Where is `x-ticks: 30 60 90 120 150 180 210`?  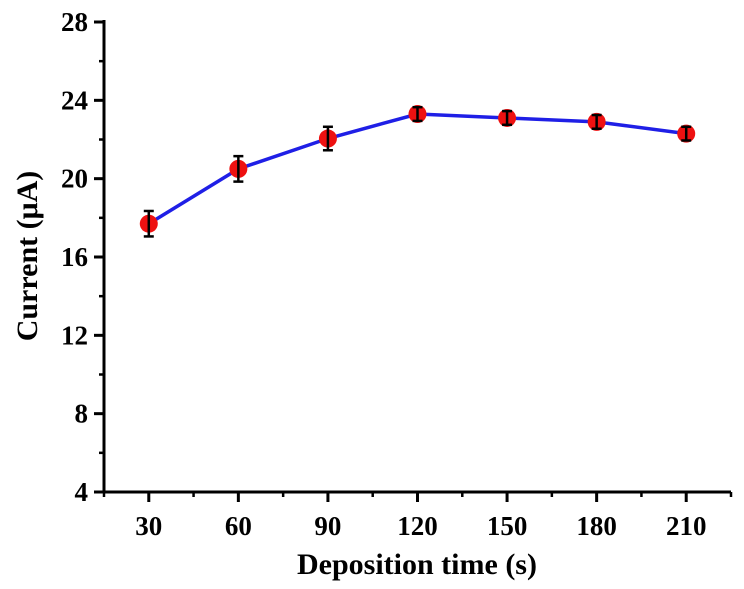
x-ticks: 30 60 90 120 150 180 210 is located at coordinates (417, 516).